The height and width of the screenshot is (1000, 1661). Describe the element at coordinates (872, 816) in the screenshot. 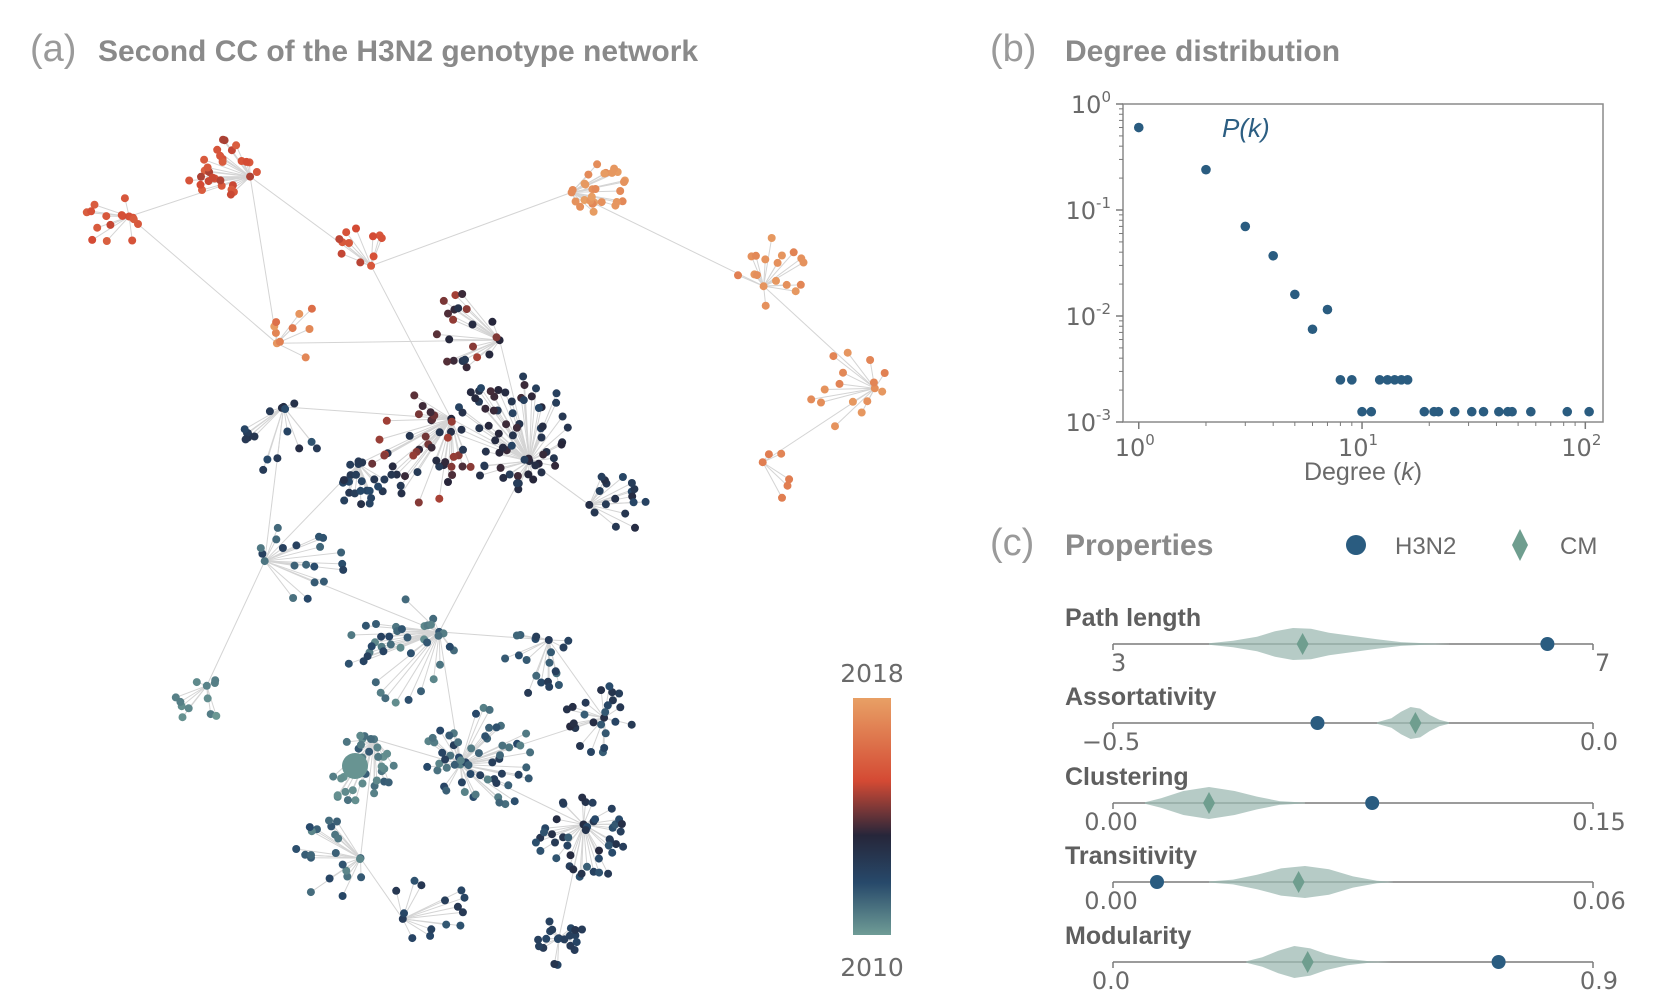

I see `colorbar-gradient` at that location.